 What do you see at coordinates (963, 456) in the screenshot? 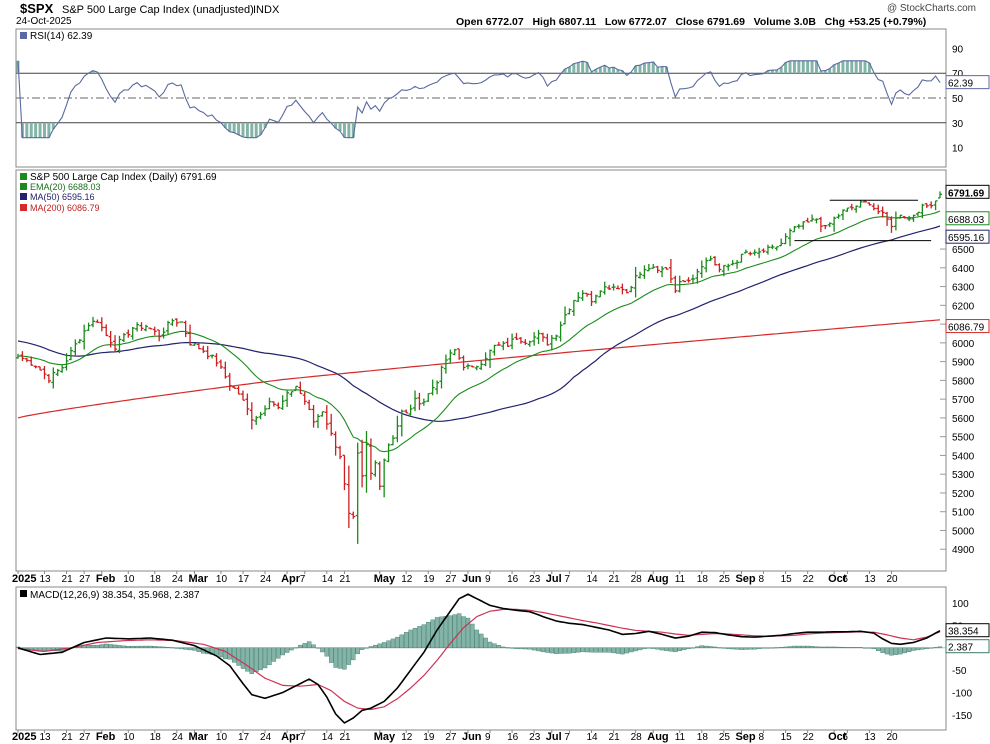
I see `price-ytick-label: 5400` at bounding box center [963, 456].